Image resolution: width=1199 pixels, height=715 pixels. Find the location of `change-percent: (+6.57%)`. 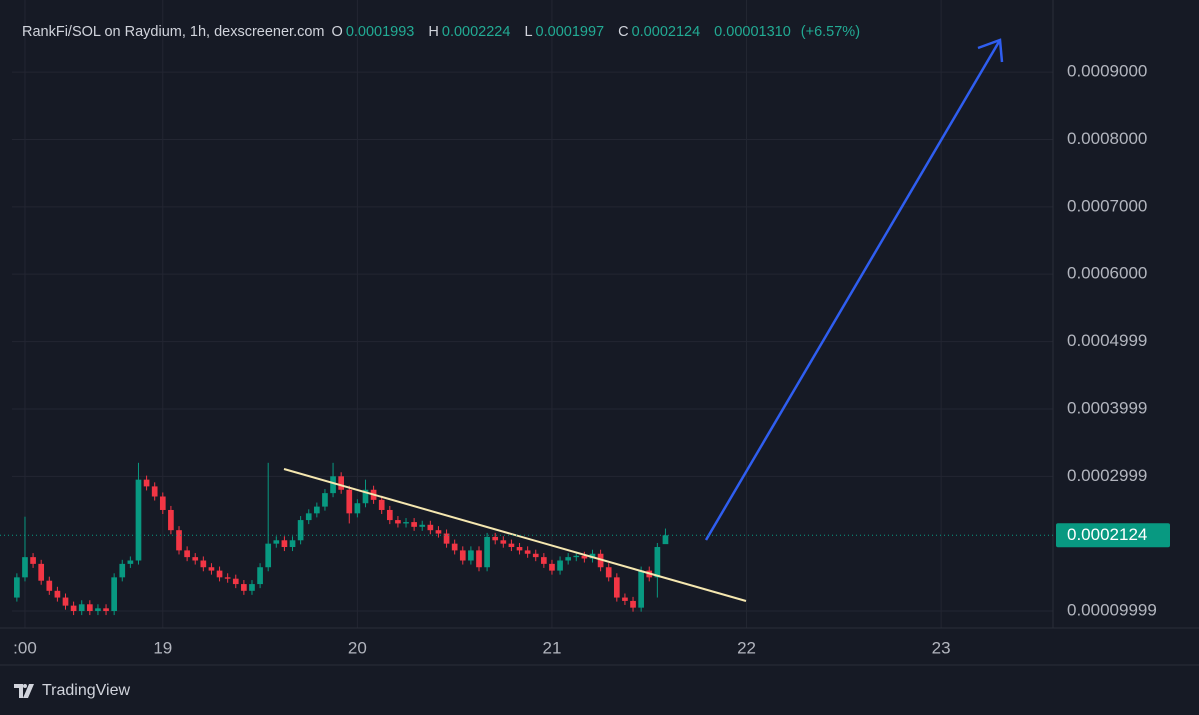

change-percent: (+6.57%) is located at coordinates (830, 32).